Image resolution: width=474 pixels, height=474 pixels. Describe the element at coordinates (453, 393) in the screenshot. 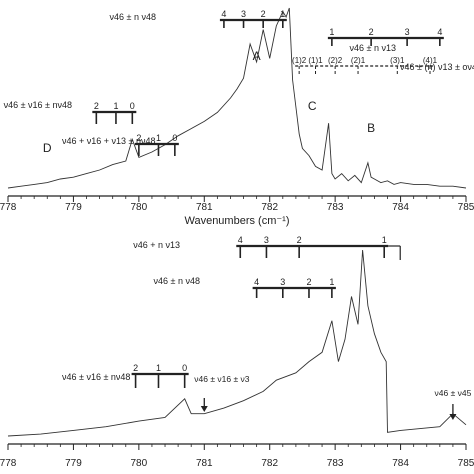

I see `annotation-label: ν46 ± ν45` at that location.